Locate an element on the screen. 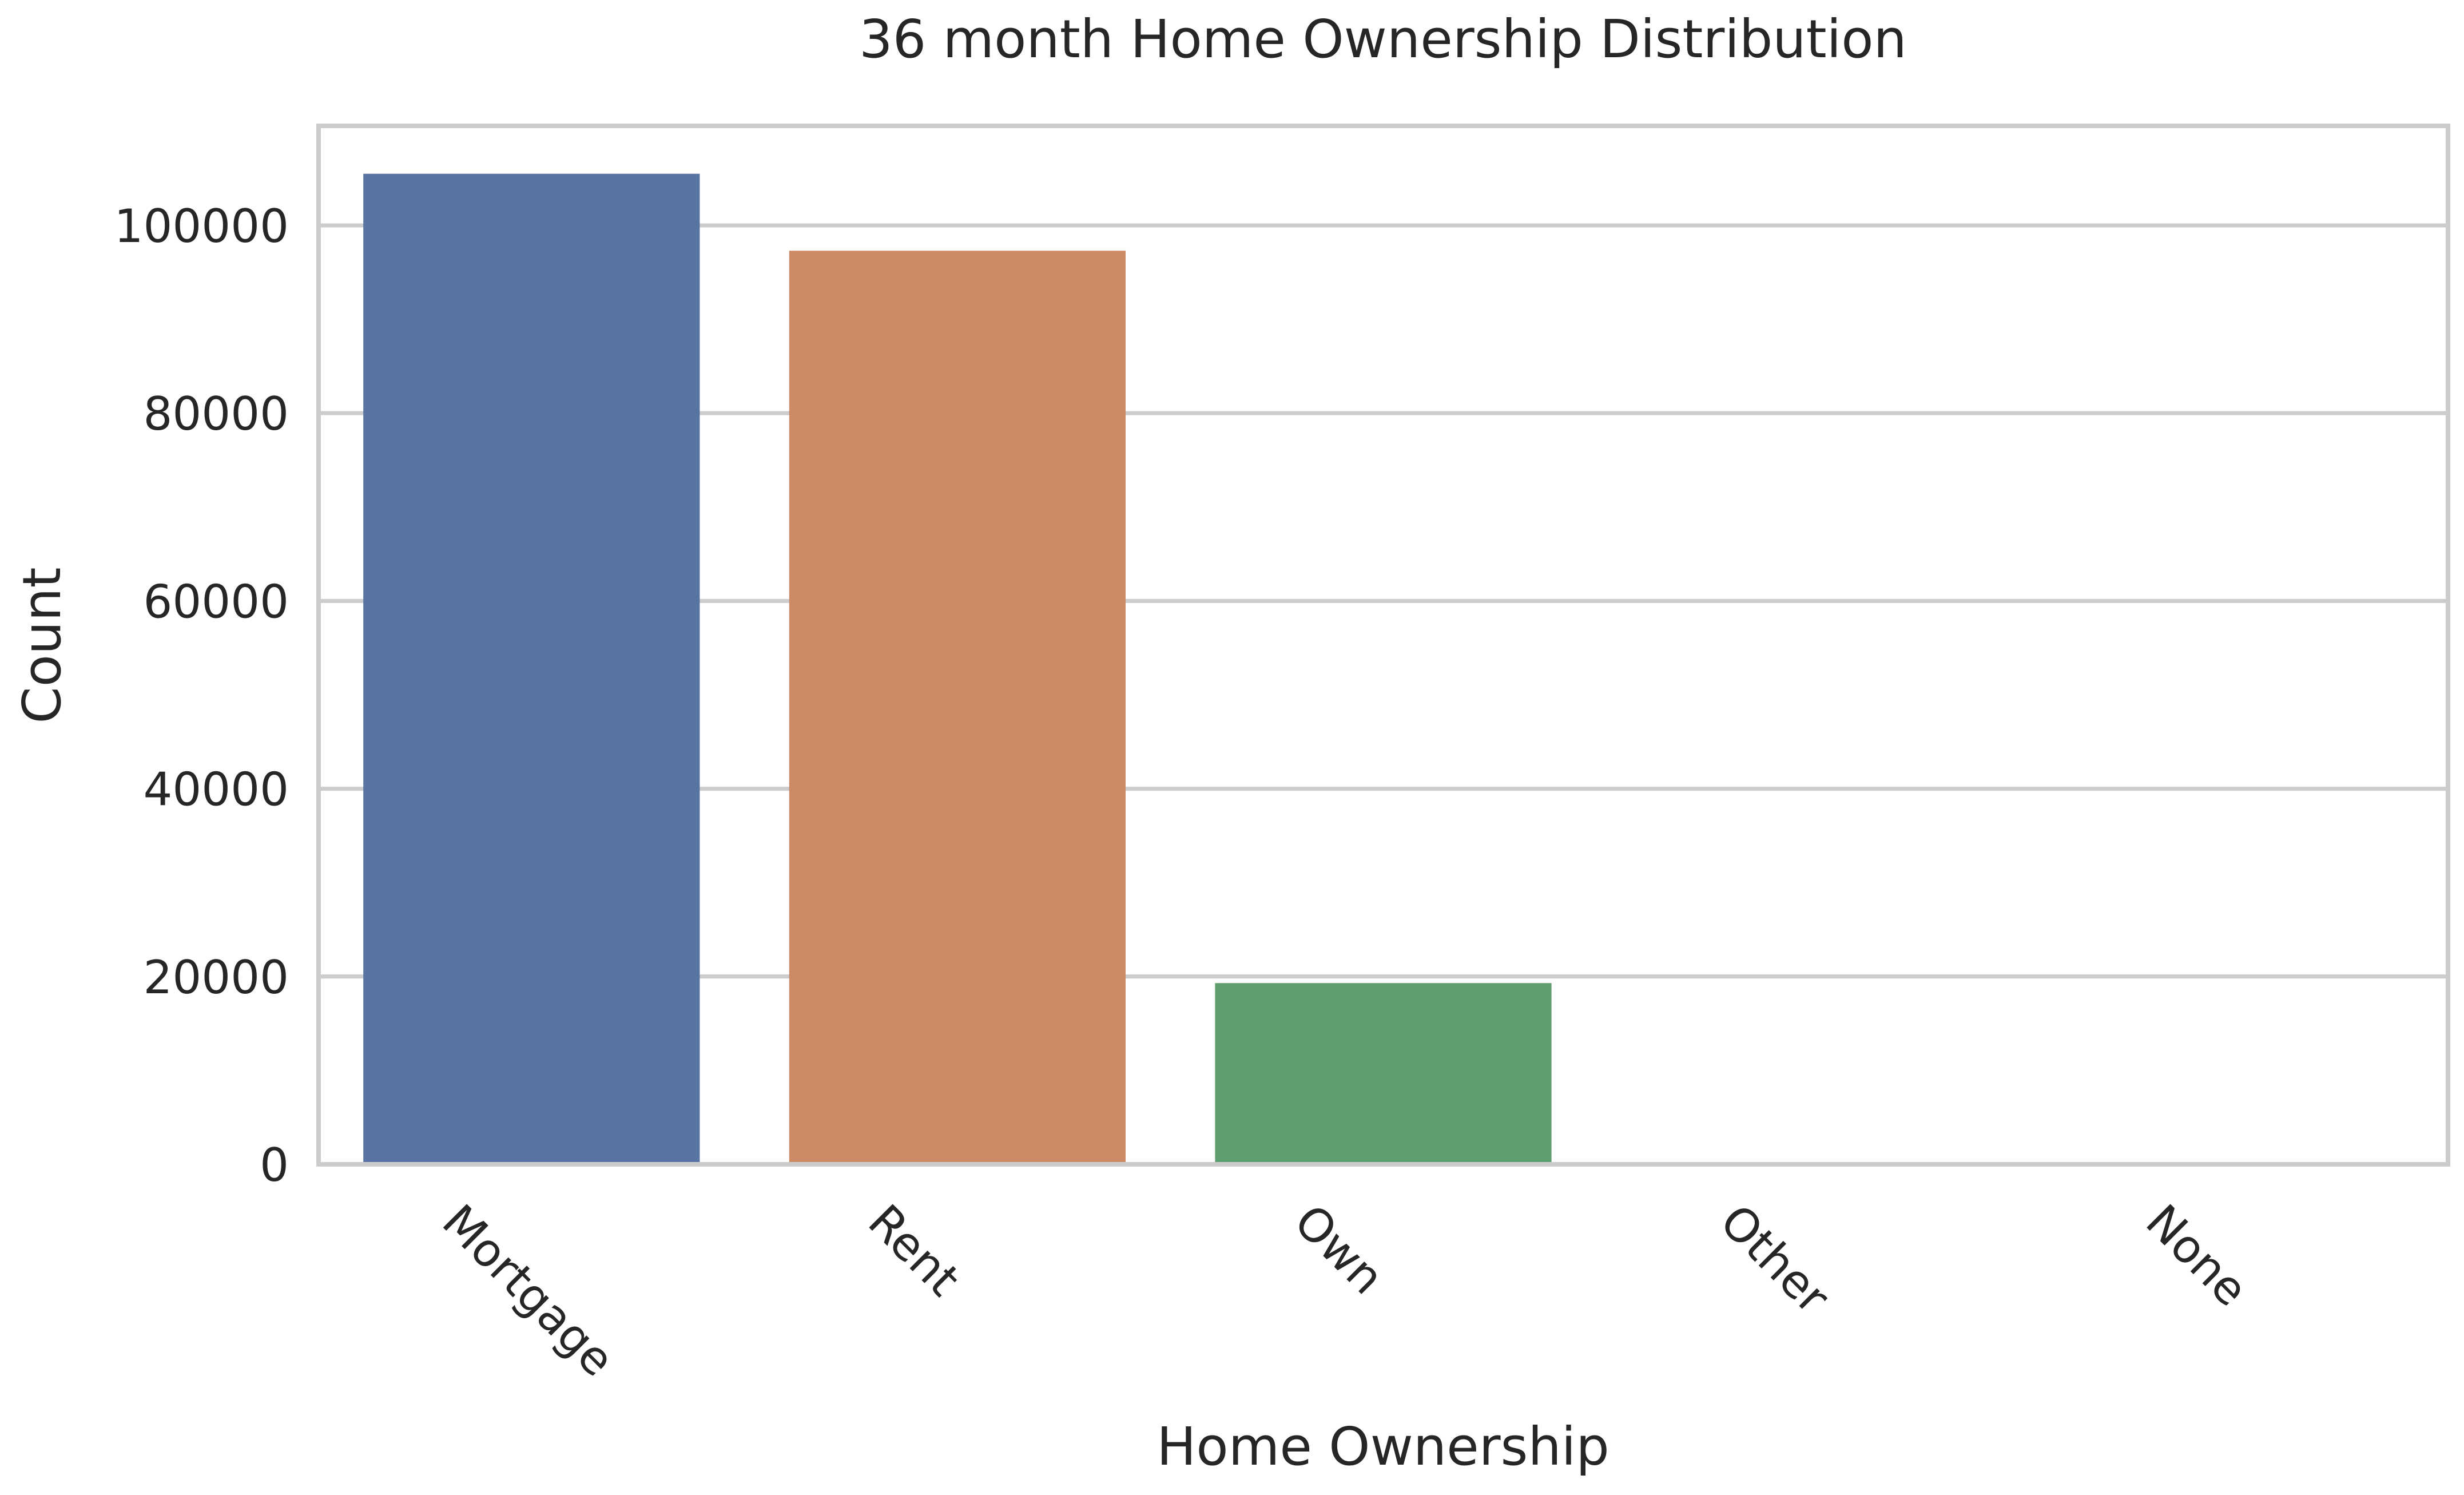 This screenshot has width=2464, height=1495. y-tick-label: 20000 is located at coordinates (216, 977).